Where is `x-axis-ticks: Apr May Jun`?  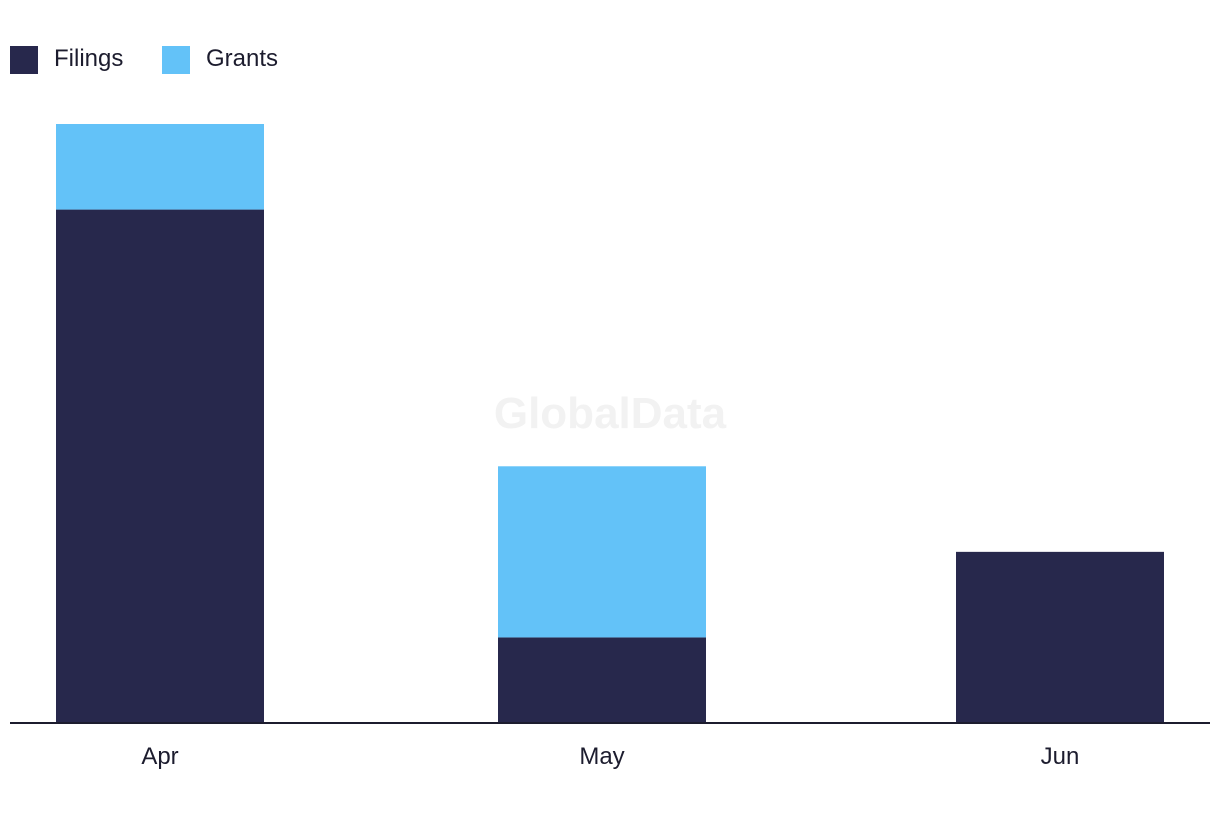 x-axis-ticks: Apr May Jun is located at coordinates (610, 756).